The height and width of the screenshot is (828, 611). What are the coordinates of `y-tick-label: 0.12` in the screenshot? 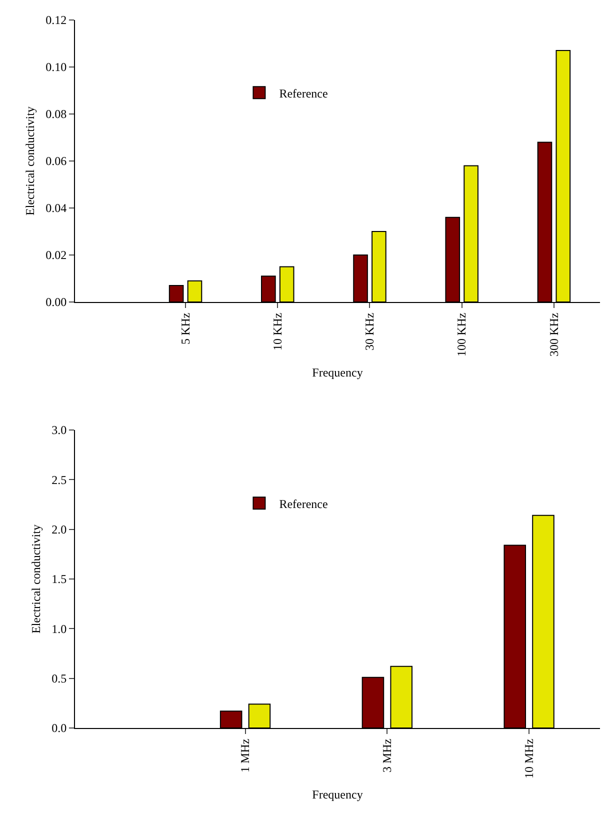 It's located at (56, 20).